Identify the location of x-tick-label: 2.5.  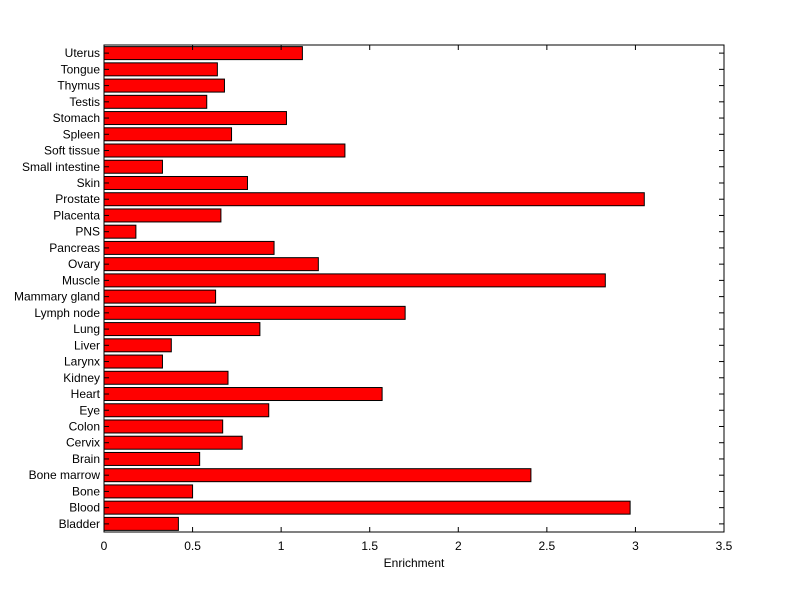
(547, 546).